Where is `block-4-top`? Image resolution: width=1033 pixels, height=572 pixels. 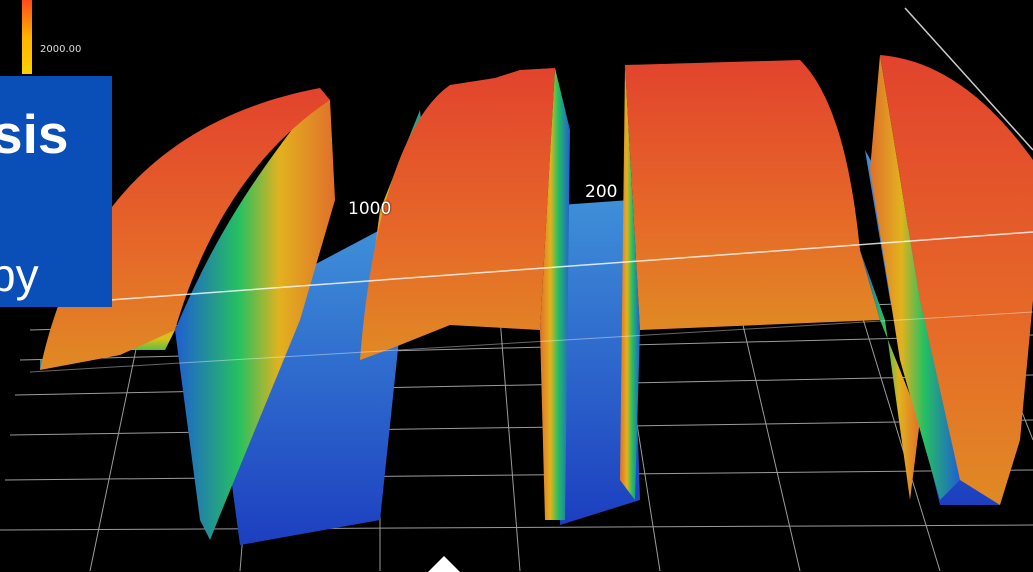
block-4-top is located at coordinates (956, 280).